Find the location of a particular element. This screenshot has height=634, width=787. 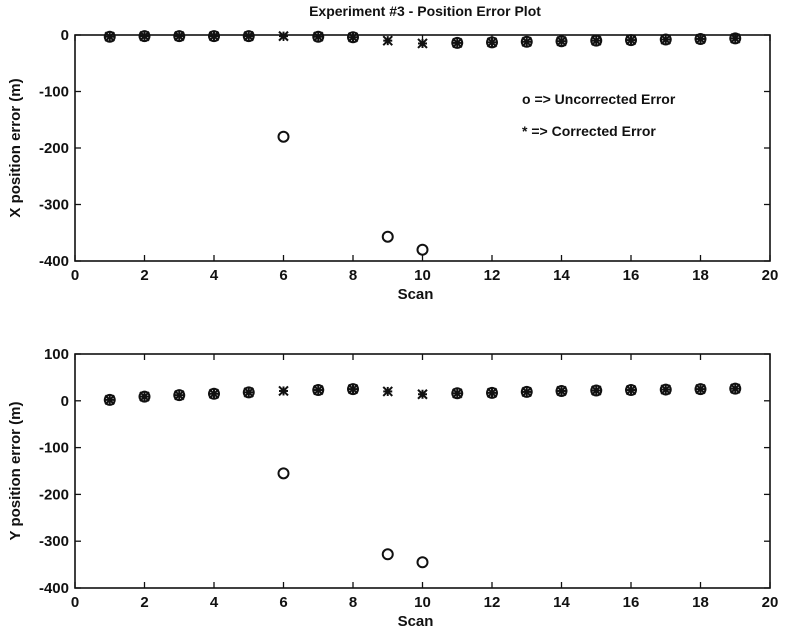

y-tick-label: -400 is located at coordinates (54, 588).